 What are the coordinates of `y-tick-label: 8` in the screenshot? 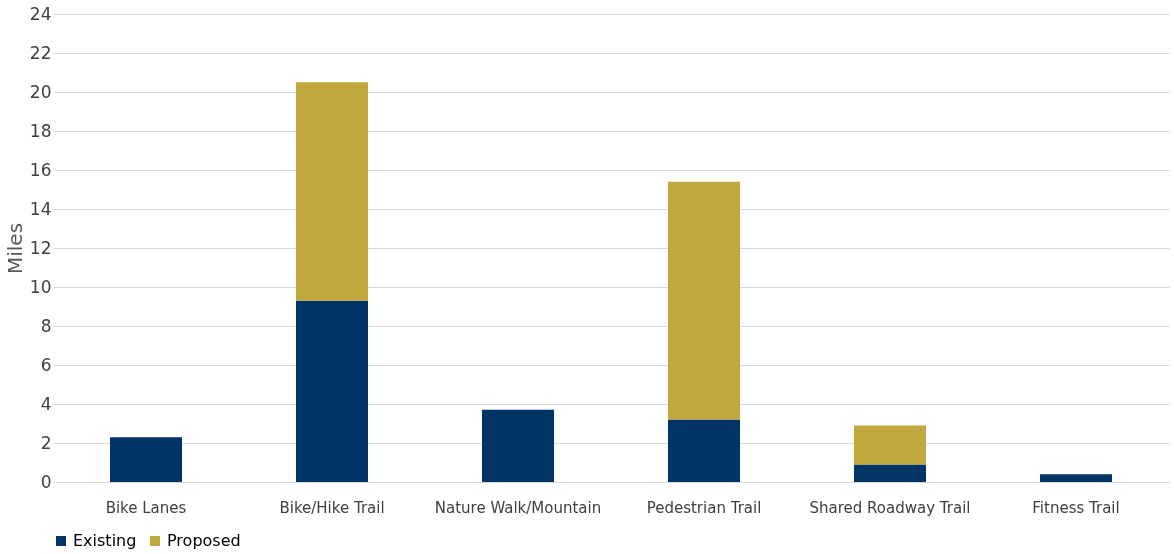 It's located at (46, 325).